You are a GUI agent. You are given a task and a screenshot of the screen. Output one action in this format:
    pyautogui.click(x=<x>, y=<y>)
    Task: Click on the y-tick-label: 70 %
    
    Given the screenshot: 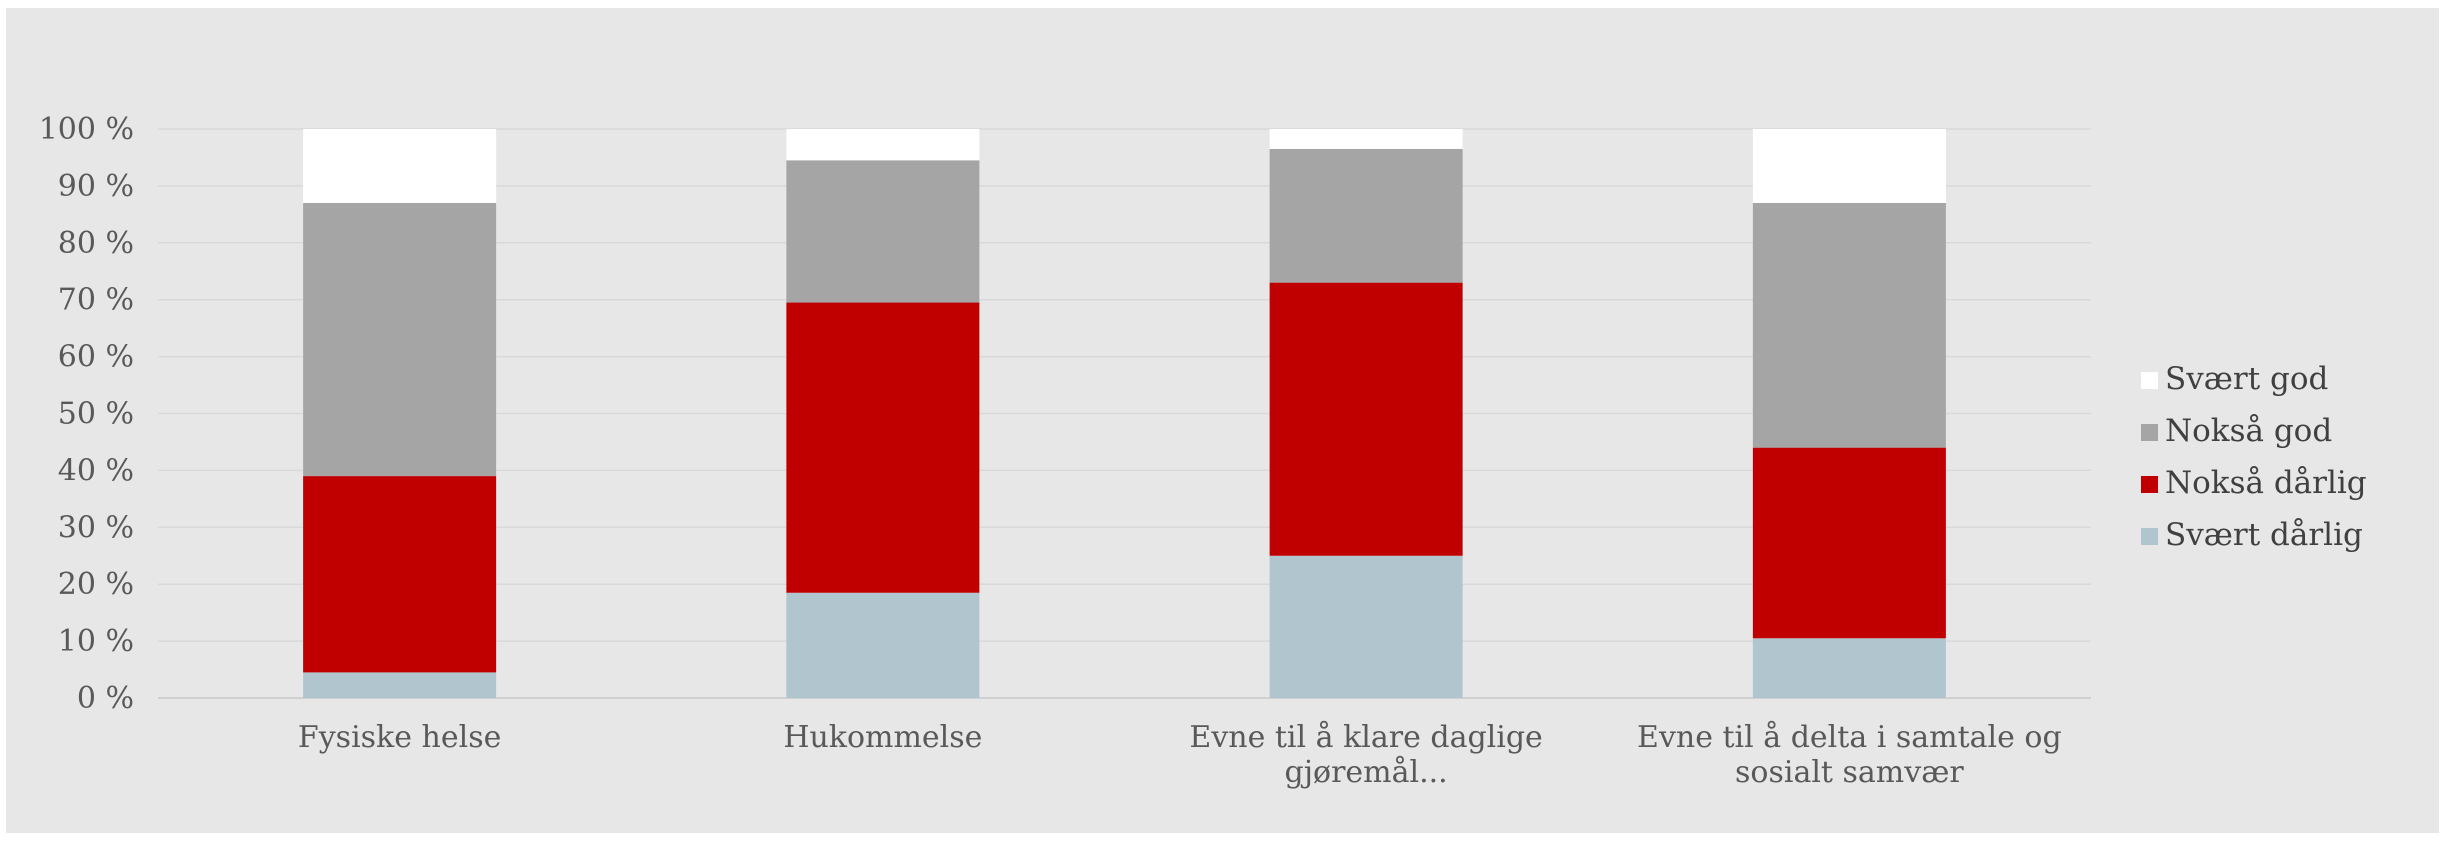 What is the action you would take?
    pyautogui.click(x=96, y=300)
    